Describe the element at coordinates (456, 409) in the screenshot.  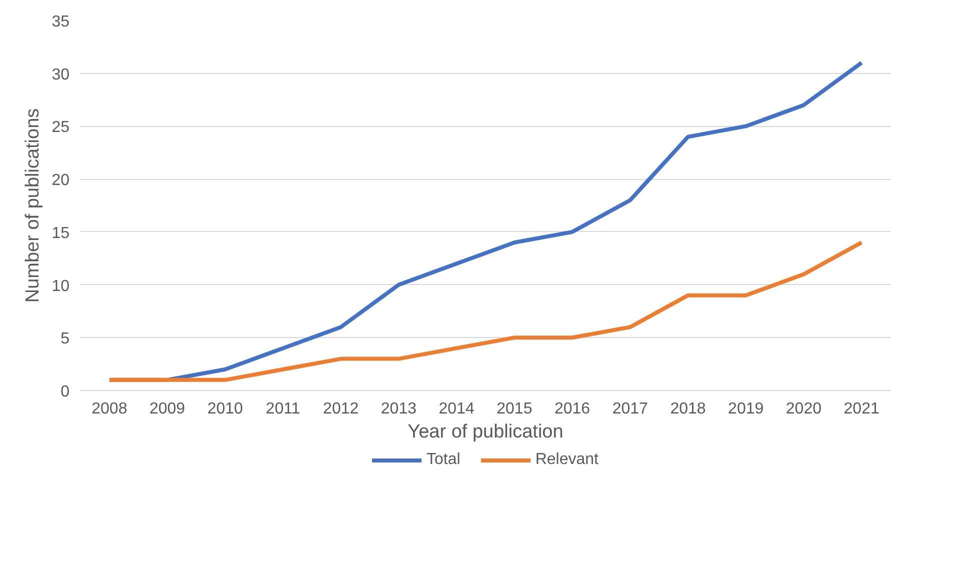
I see `x-tick-label: 2014` at that location.